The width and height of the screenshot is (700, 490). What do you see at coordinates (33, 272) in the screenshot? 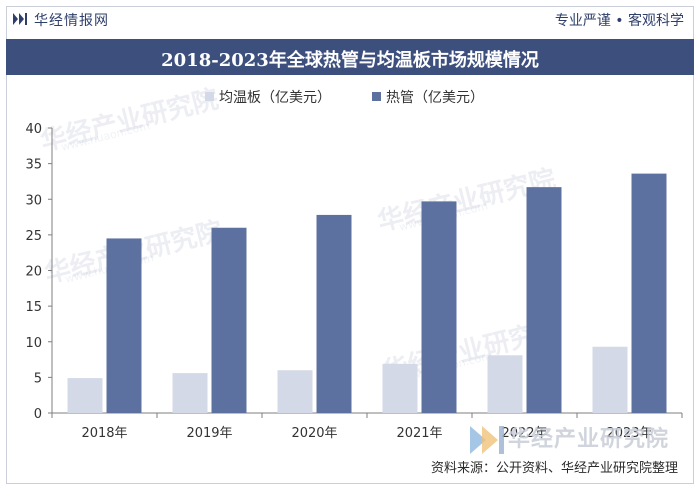
I see `y-tick-label: 20` at bounding box center [33, 272].